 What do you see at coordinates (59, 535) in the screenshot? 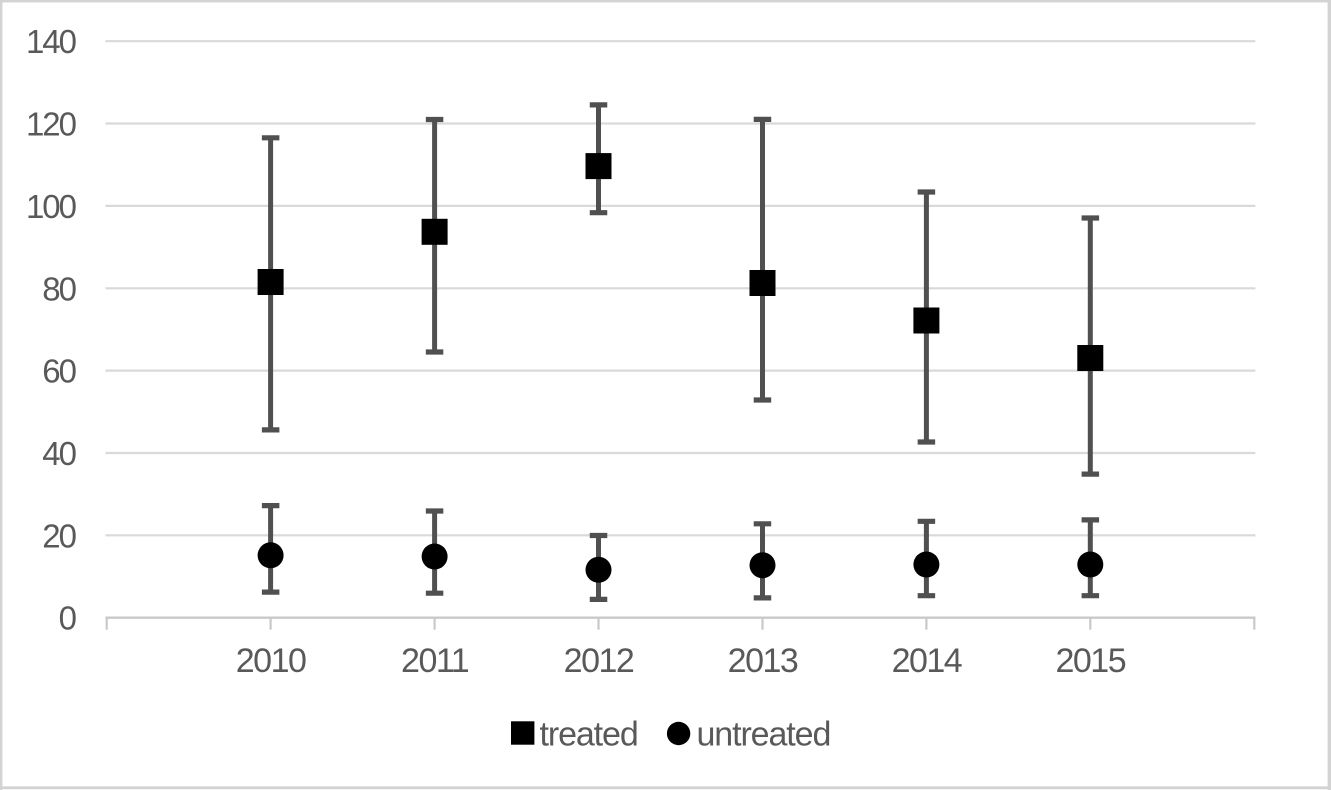
I see `svg-text: 20` at bounding box center [59, 535].